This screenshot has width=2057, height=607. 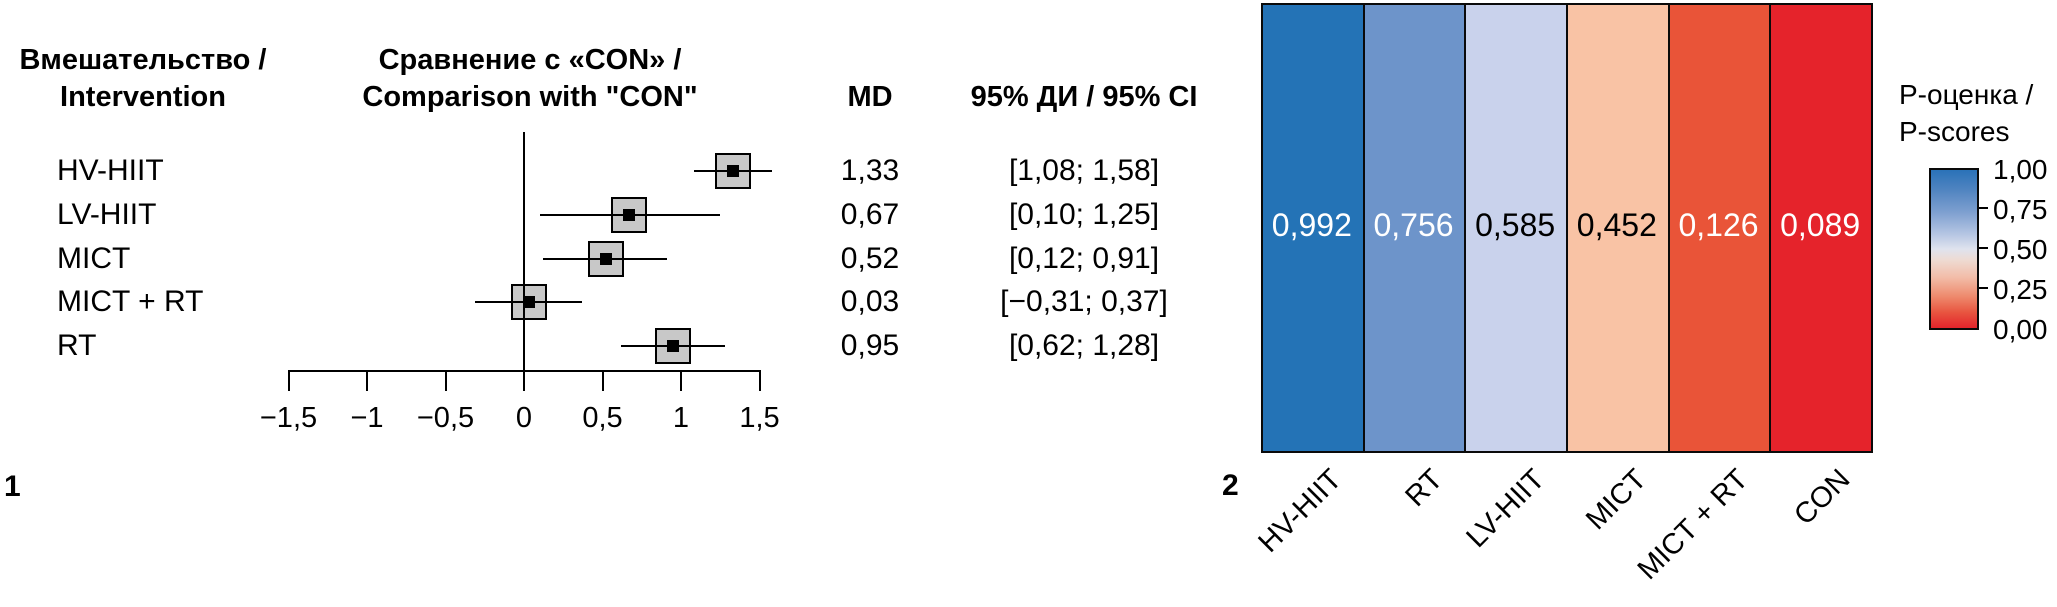 What do you see at coordinates (530, 60) in the screenshot?
I see `comparison-header-line1: Сравнение с «CON» /` at bounding box center [530, 60].